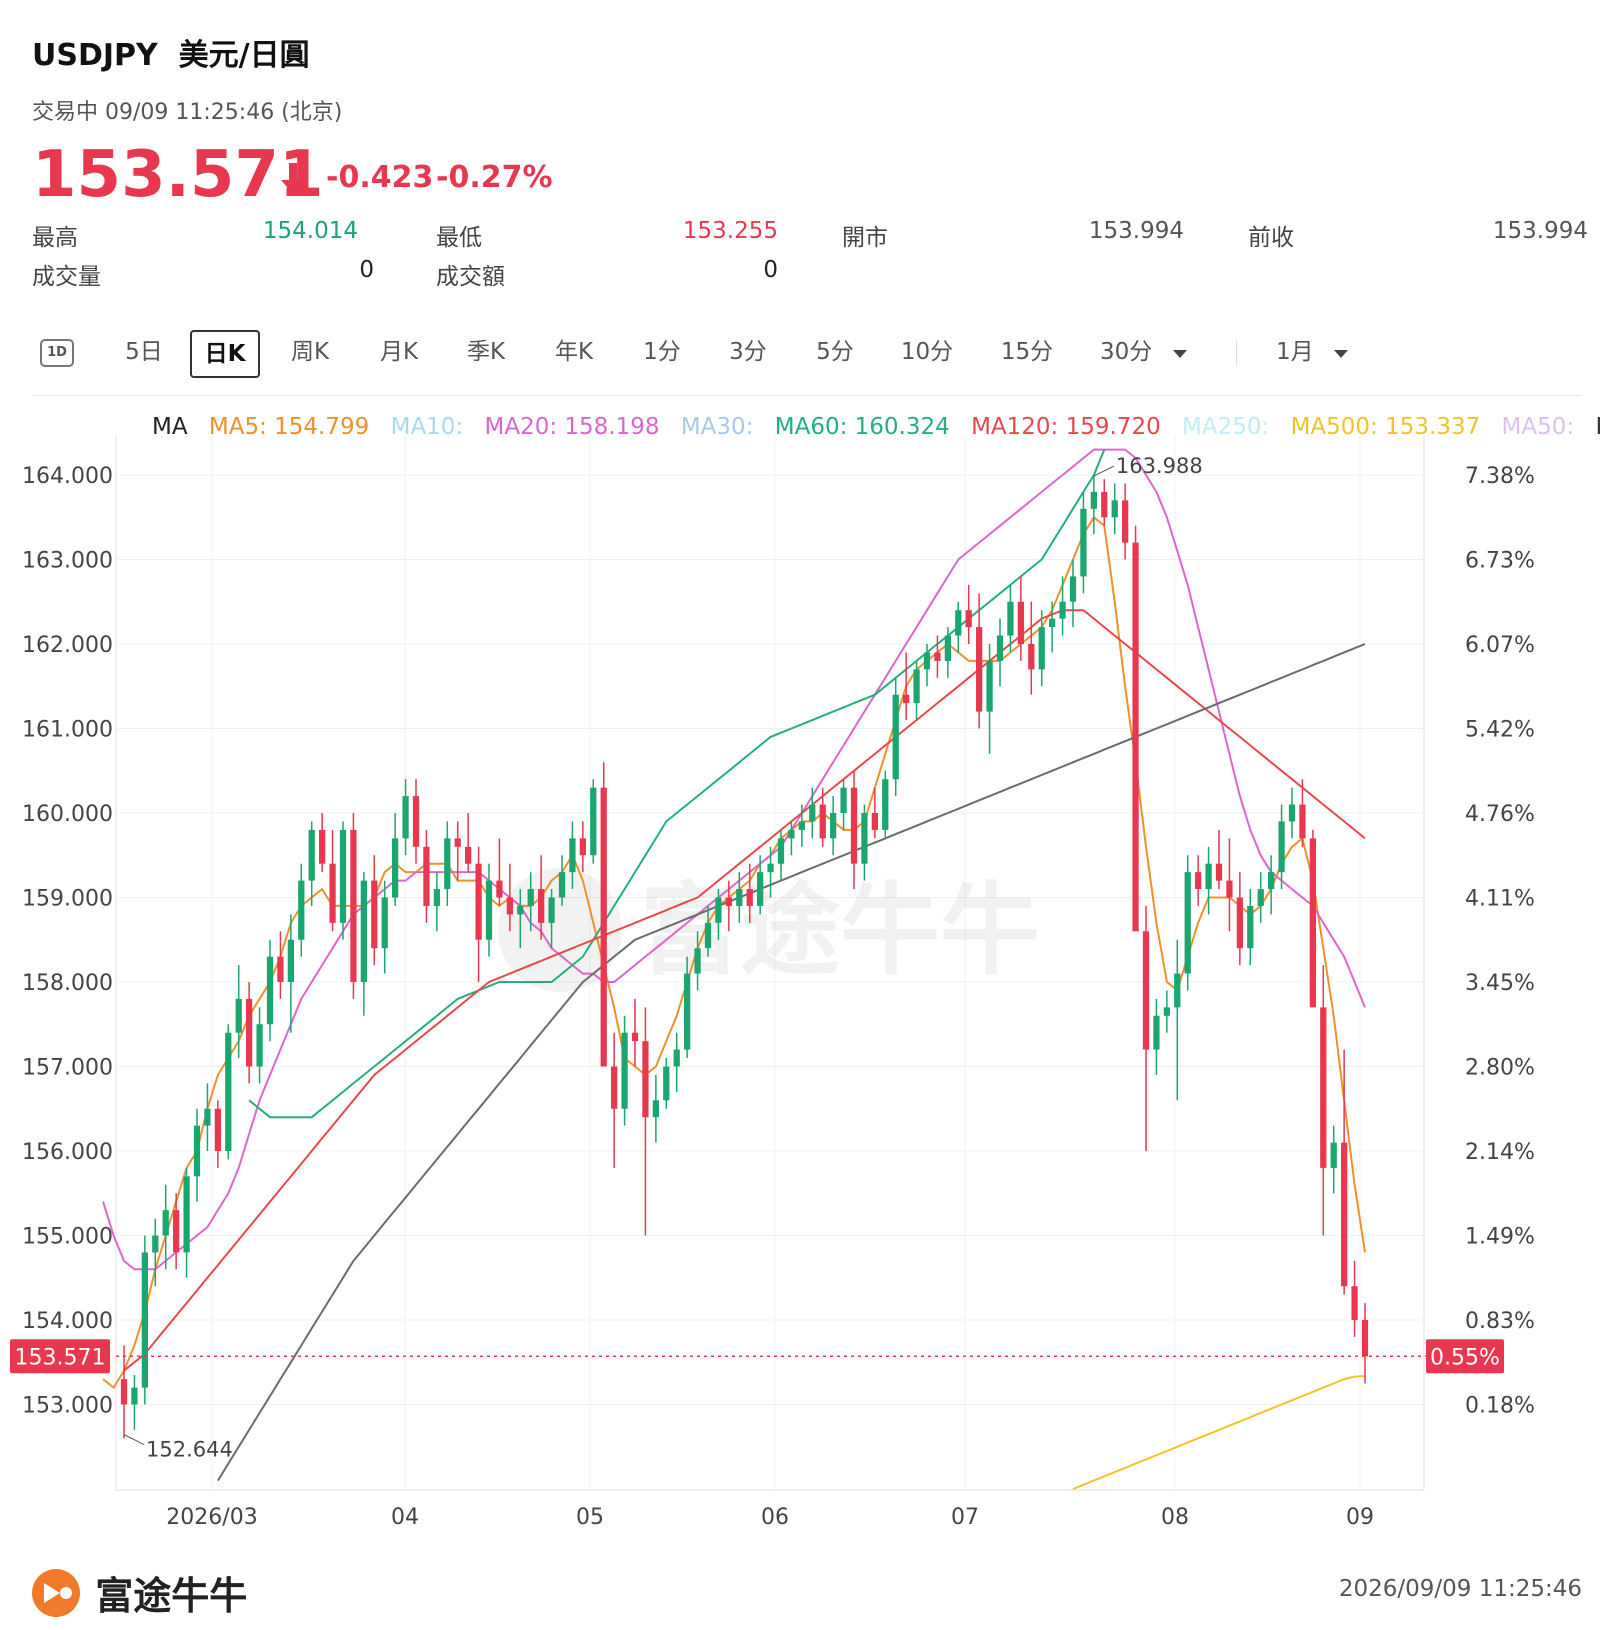  What do you see at coordinates (1500, 645) in the screenshot?
I see `right-tick-label: 6.07%` at bounding box center [1500, 645].